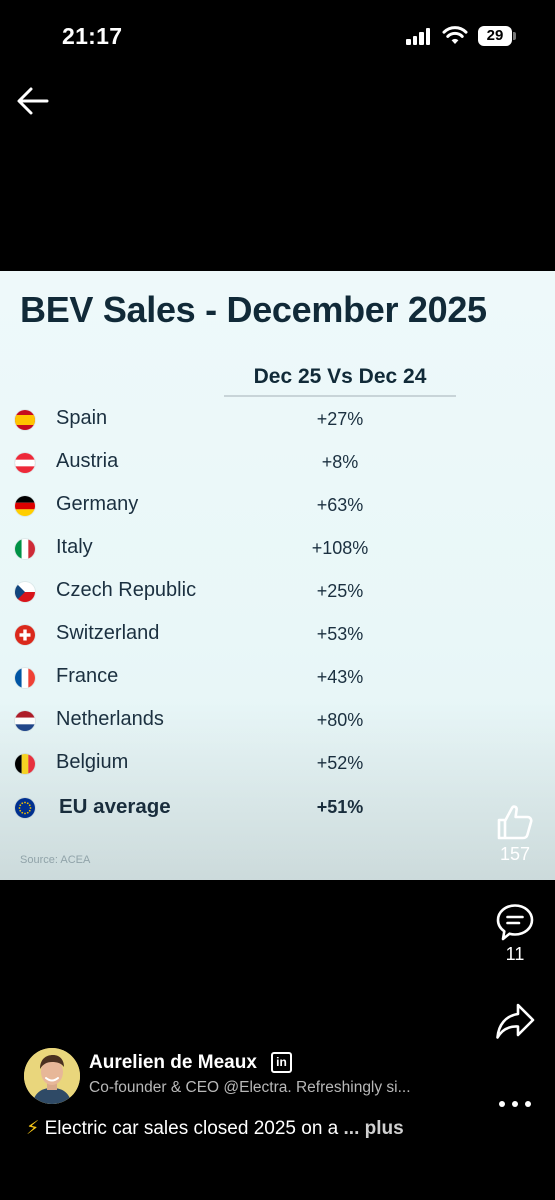 The width and height of the screenshot is (555, 1200). Describe the element at coordinates (277, 464) in the screenshot. I see `table-row: Austria +8%` at that location.